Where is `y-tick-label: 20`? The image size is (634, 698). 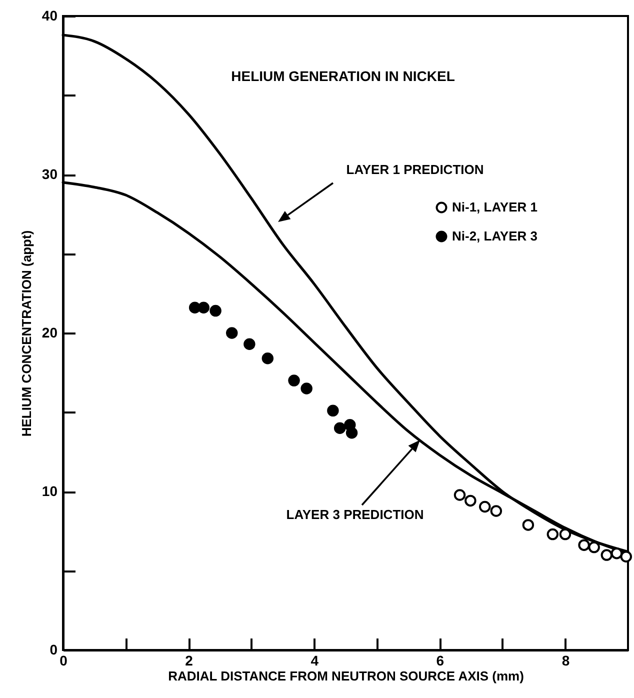
y-tick-label: 20 is located at coordinates (50, 332).